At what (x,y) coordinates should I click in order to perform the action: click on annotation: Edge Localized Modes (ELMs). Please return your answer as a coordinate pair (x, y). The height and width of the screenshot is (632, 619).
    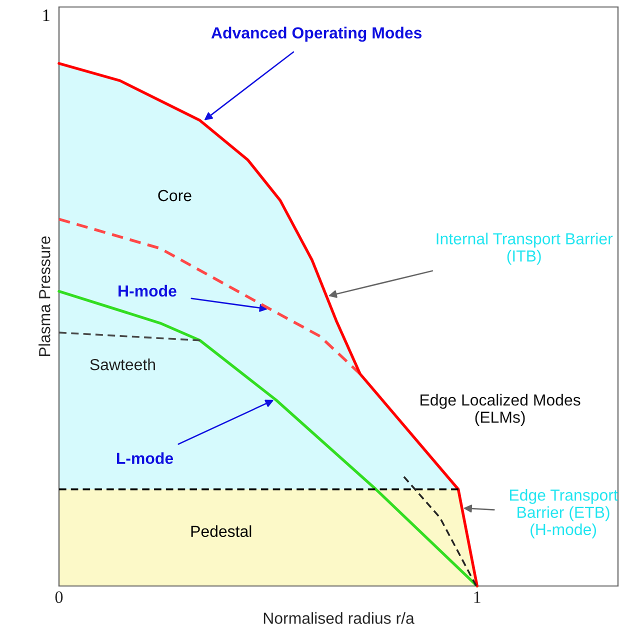
    Looking at the image, I should click on (500, 410).